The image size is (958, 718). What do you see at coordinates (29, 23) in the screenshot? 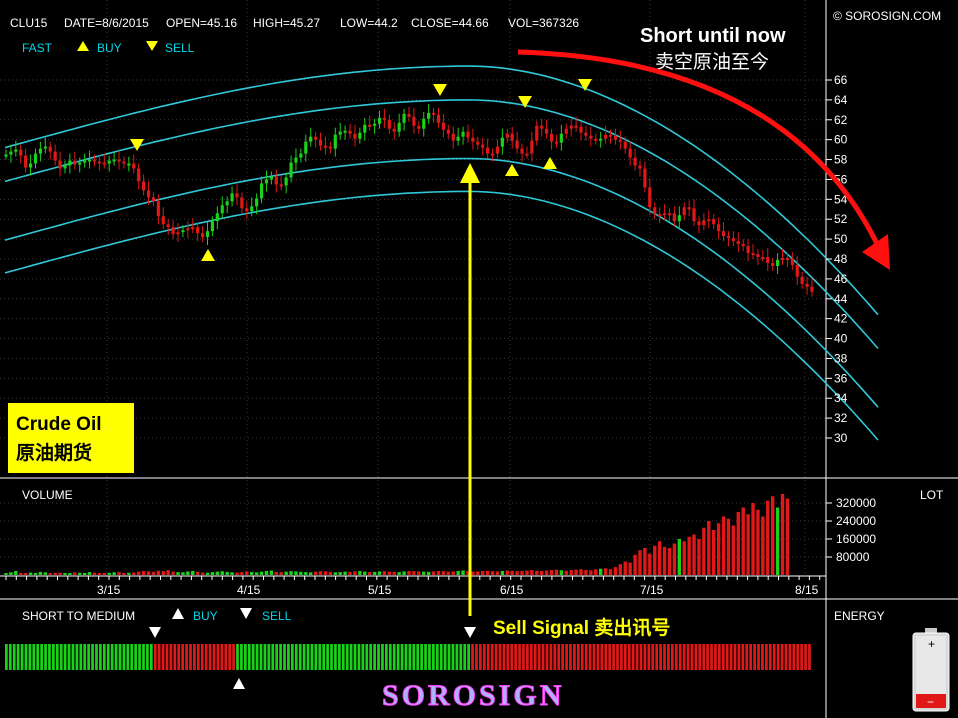
I see `symbol-label: CLU15` at bounding box center [29, 23].